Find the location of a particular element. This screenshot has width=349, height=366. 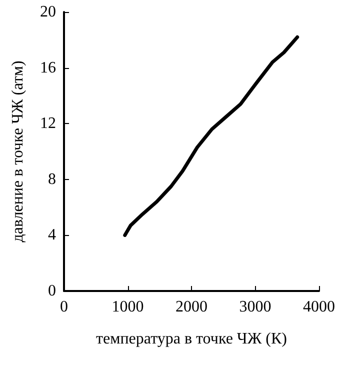

y-tick-label: 4 is located at coordinates (52, 235).